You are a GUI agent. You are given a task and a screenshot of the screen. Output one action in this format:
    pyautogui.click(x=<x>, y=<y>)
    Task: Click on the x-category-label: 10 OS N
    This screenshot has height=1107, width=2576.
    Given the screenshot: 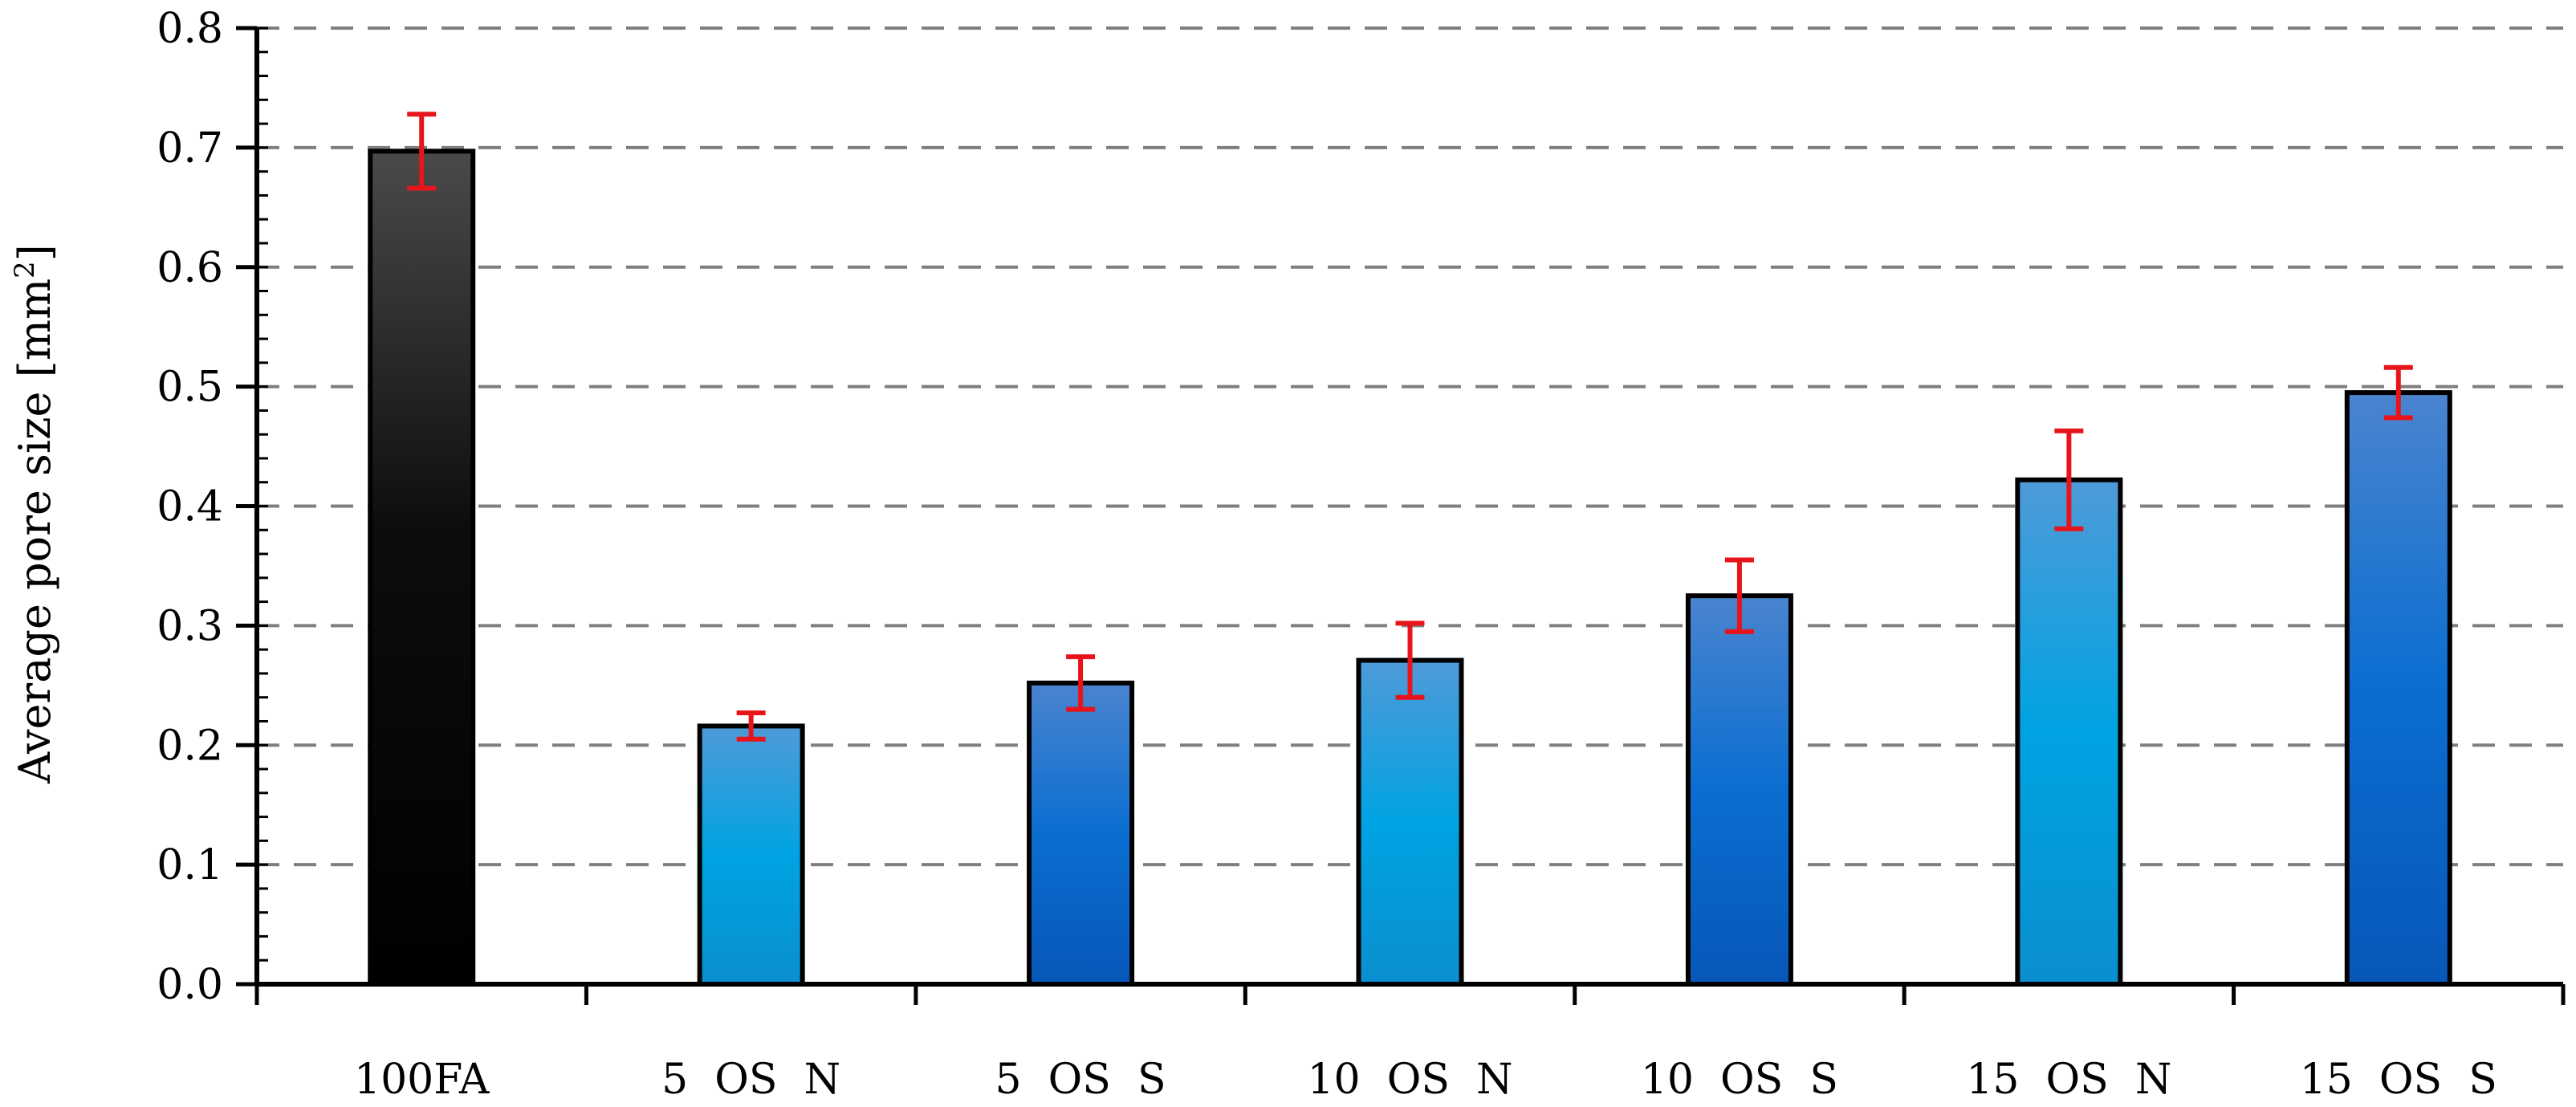 What is the action you would take?
    pyautogui.click(x=1409, y=1080)
    